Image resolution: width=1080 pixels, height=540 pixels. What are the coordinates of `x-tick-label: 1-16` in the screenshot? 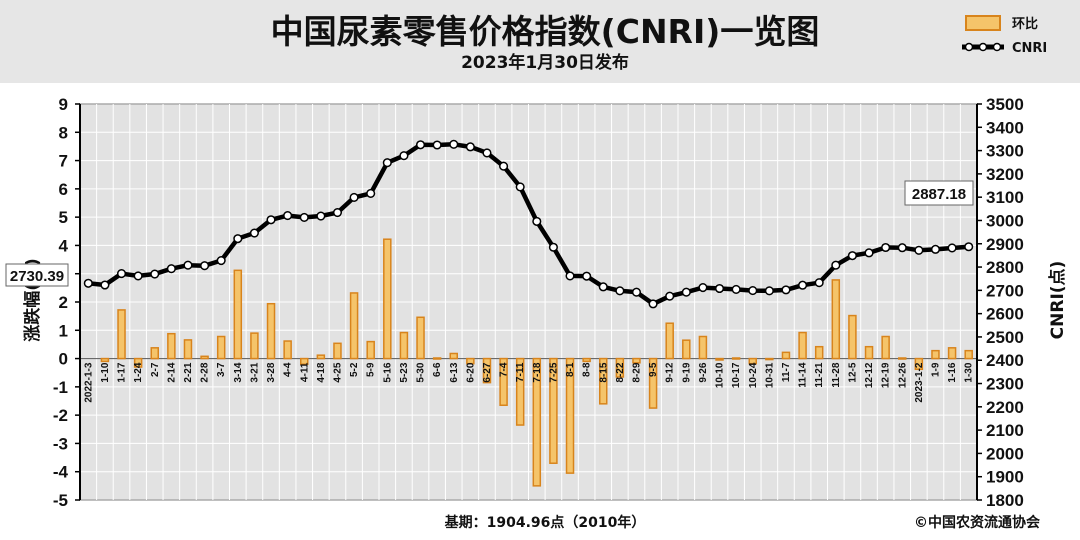 It's located at (952, 372).